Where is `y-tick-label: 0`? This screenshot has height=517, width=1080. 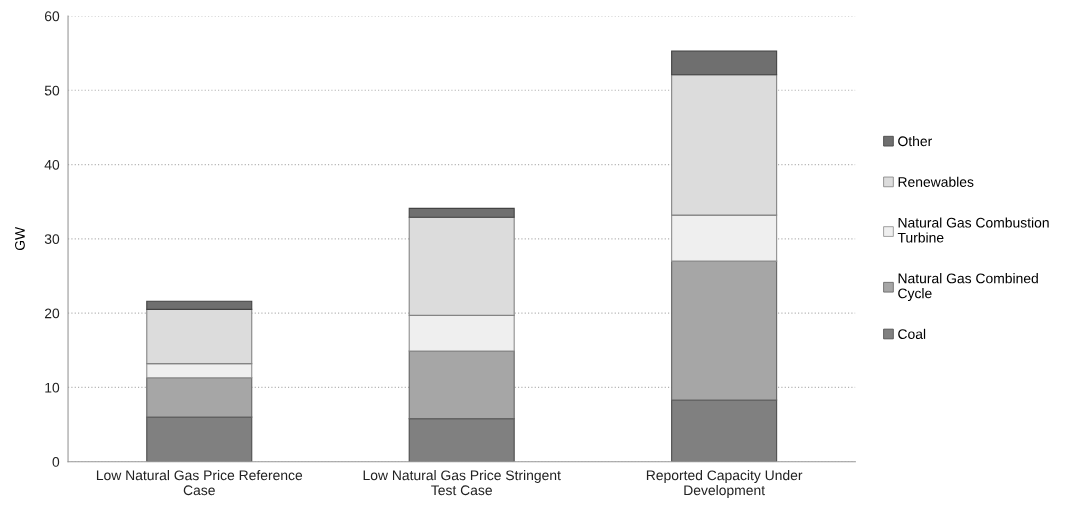
y-tick-label: 0 is located at coordinates (56, 462).